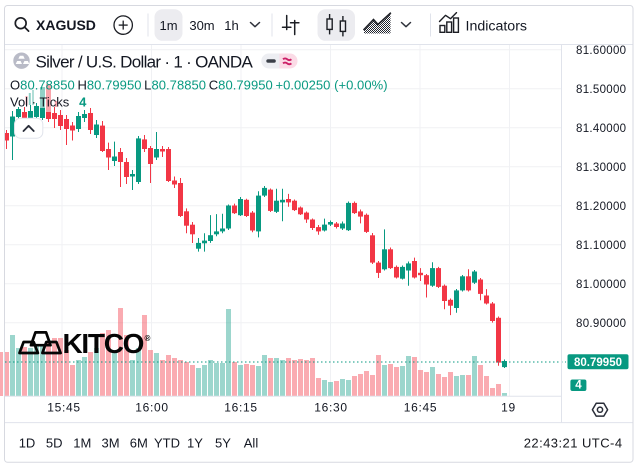  I want to click on svg-text: 19, so click(508, 408).